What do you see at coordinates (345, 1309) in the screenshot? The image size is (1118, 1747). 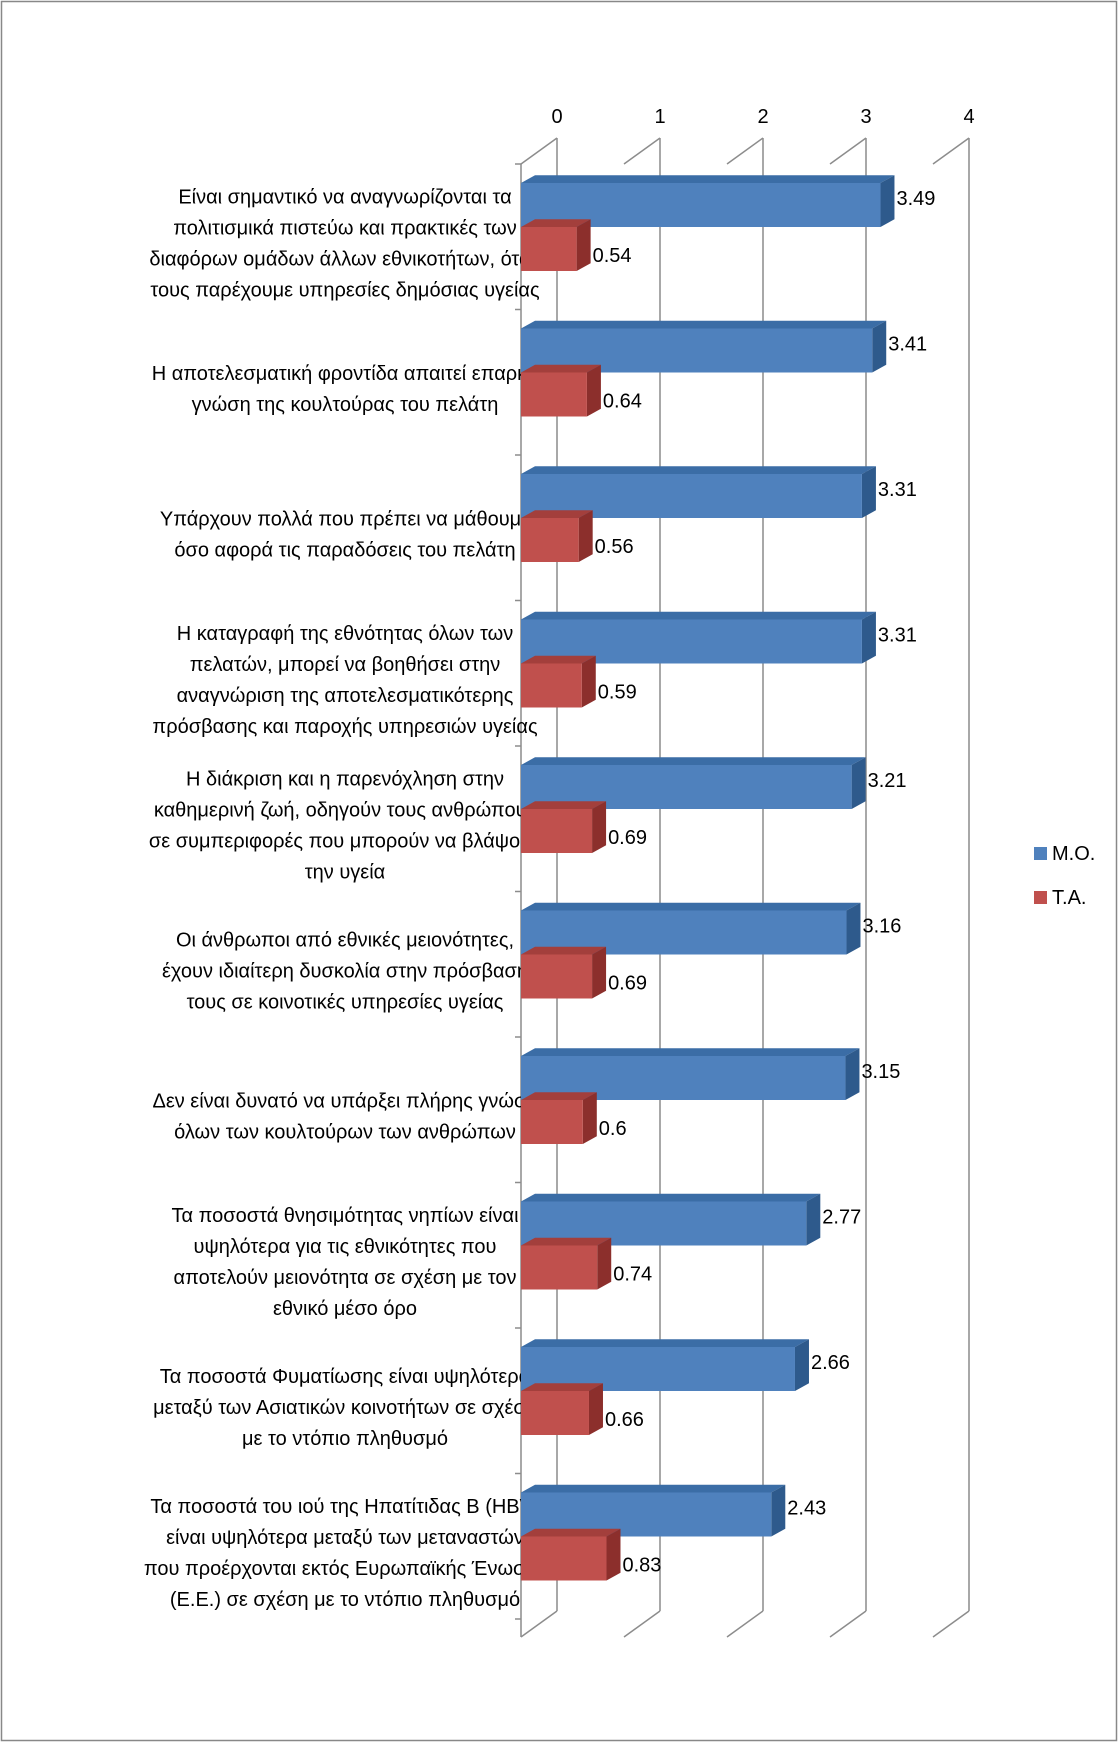 I see `category-label: εθνικό μέσο όρο` at bounding box center [345, 1309].